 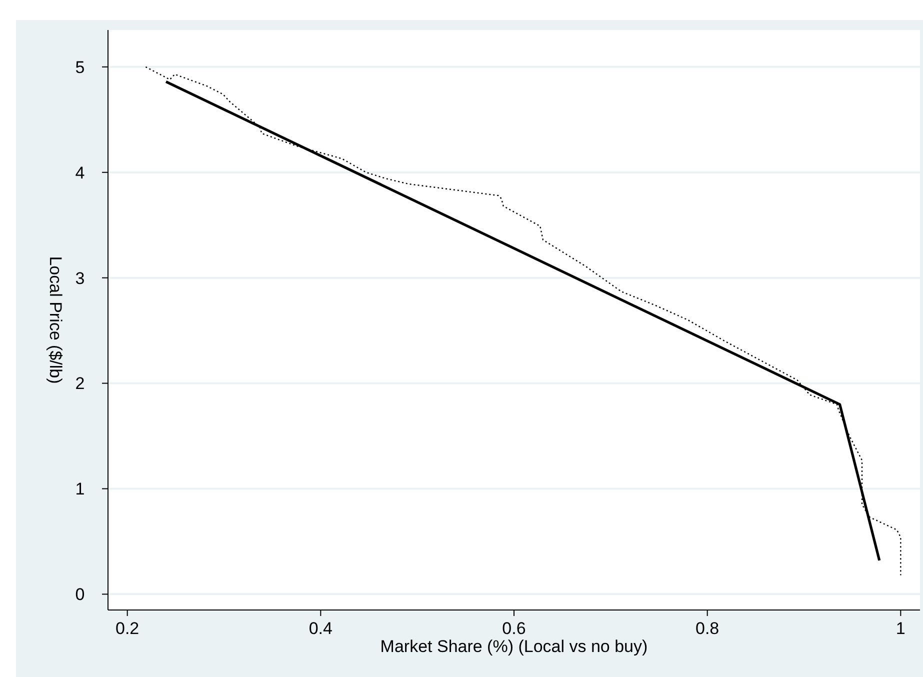 What do you see at coordinates (514, 628) in the screenshot?
I see `x-tick-label: 0.6` at bounding box center [514, 628].